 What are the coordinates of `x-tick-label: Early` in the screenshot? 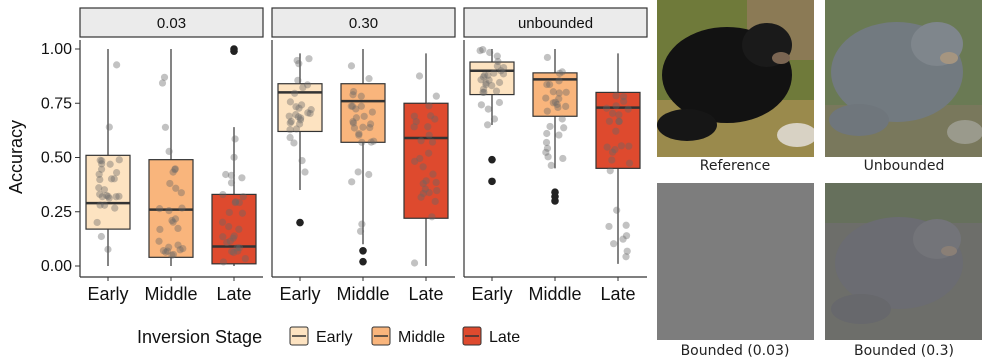 It's located at (299, 294).